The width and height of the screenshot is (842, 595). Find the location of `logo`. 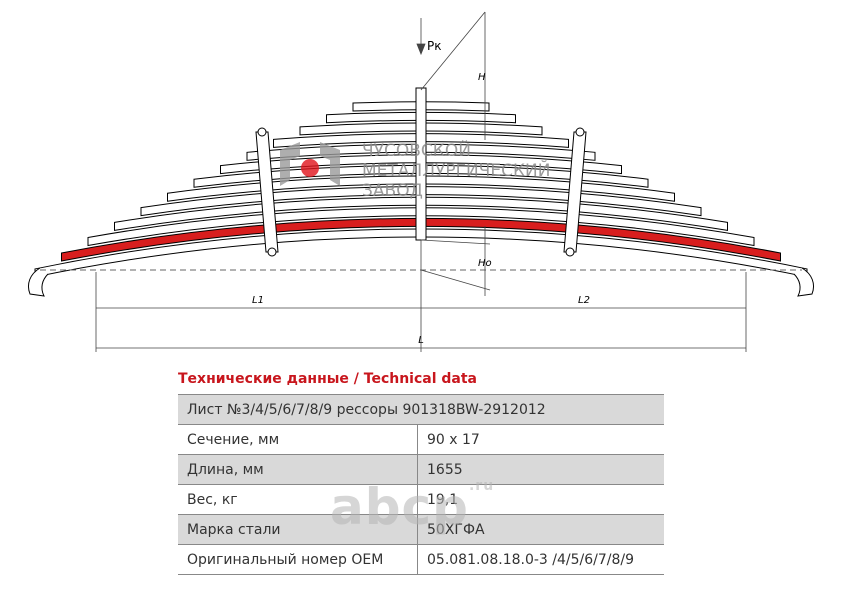

logo is located at coordinates (310, 164).